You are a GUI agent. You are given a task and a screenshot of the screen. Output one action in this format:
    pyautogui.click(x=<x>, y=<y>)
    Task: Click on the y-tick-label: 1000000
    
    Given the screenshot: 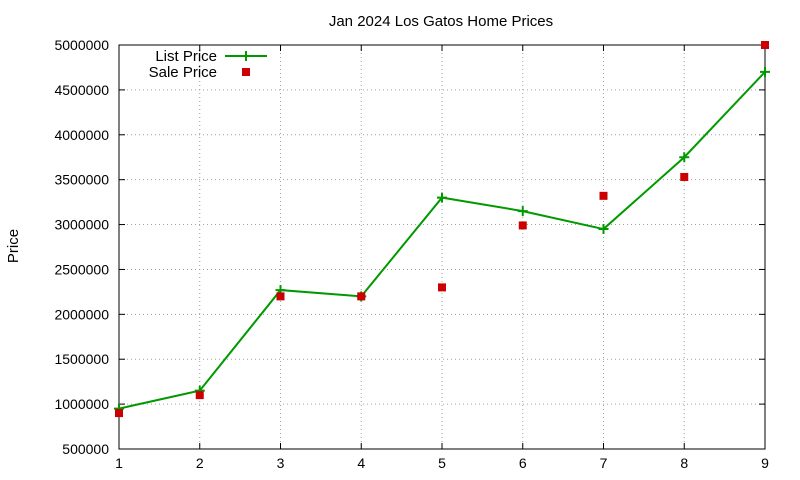 What is the action you would take?
    pyautogui.click(x=81, y=404)
    